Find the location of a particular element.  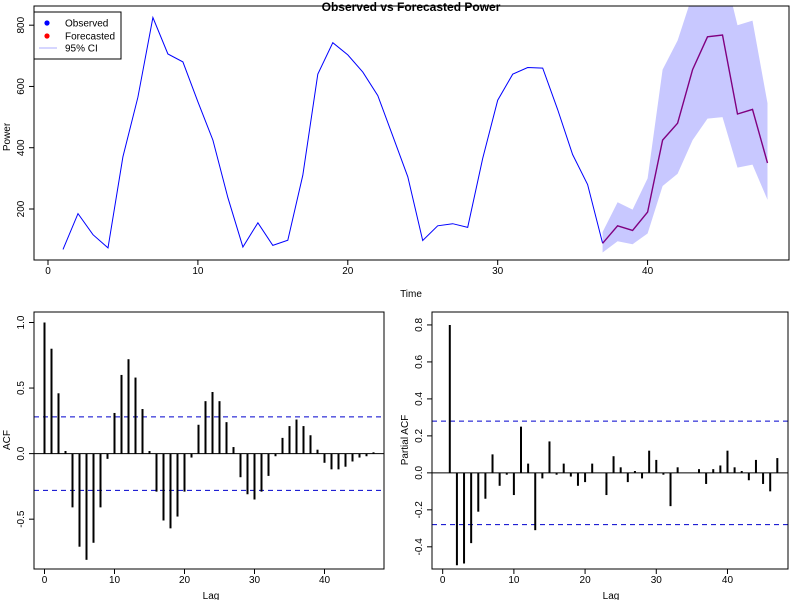

pacf-y-axis: -0.4 -0.2 0.0 0.2 0.4 0.6 0.8 is located at coordinates (423, 437).